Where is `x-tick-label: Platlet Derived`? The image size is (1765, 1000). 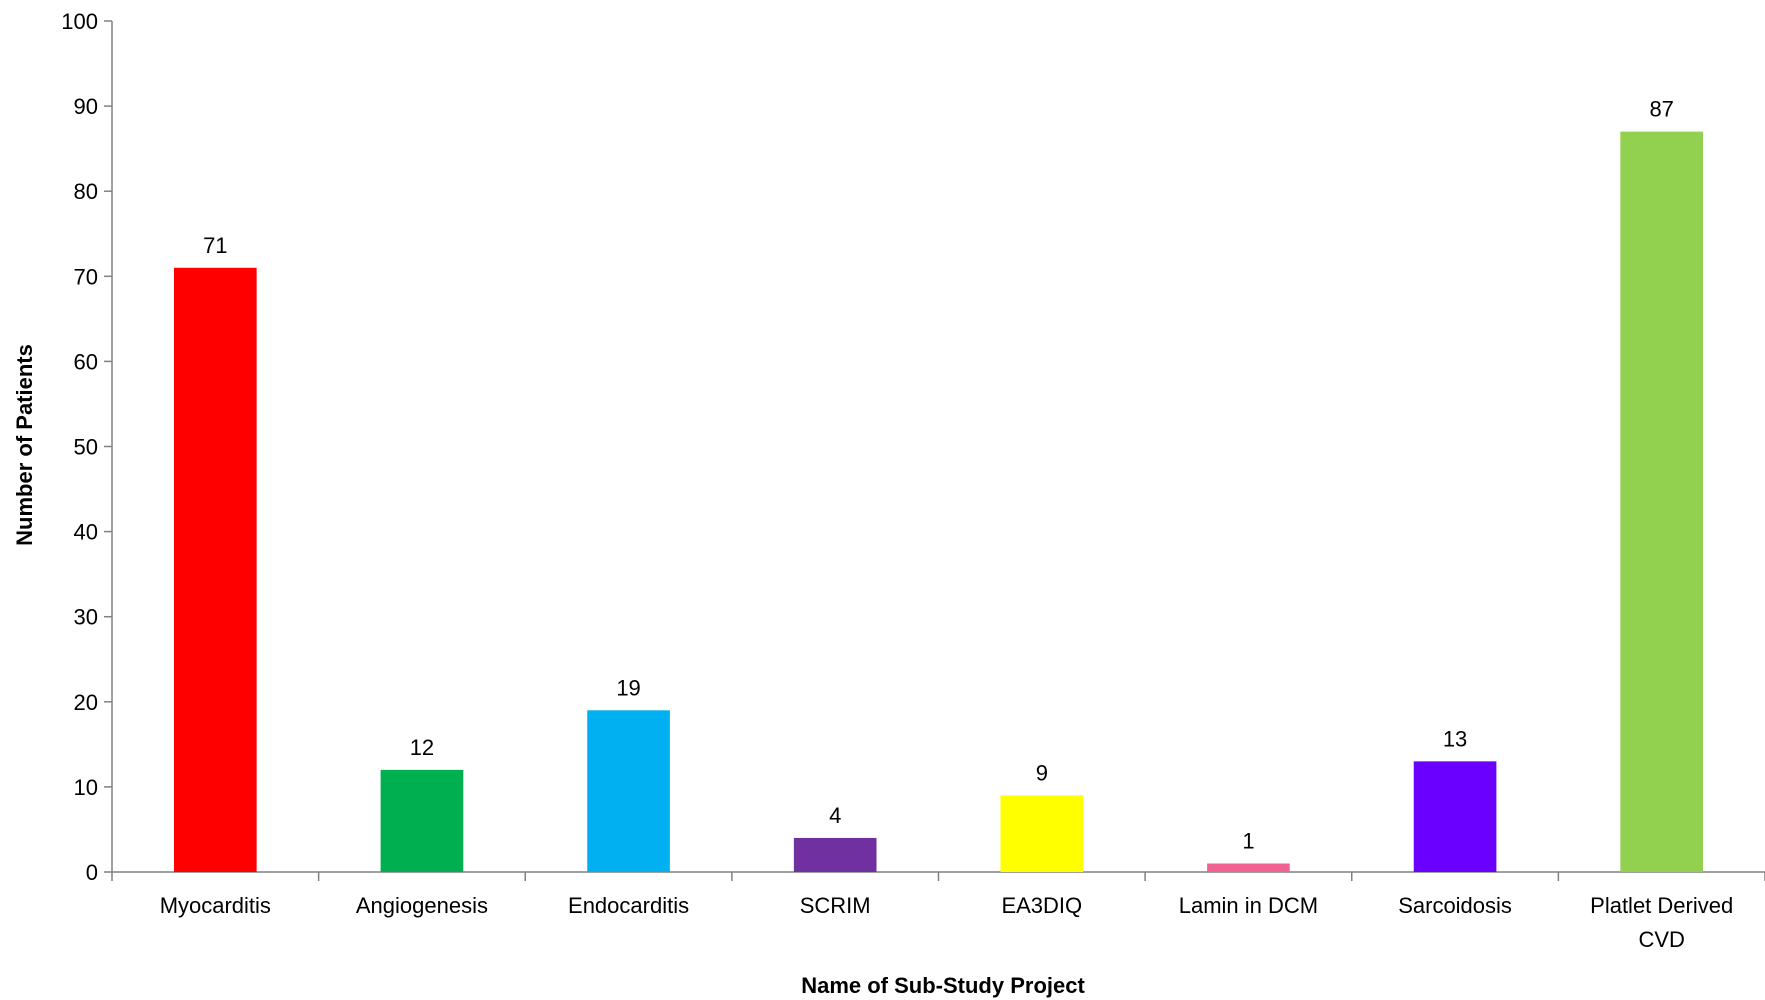 x-tick-label: Platlet Derived is located at coordinates (1661, 905).